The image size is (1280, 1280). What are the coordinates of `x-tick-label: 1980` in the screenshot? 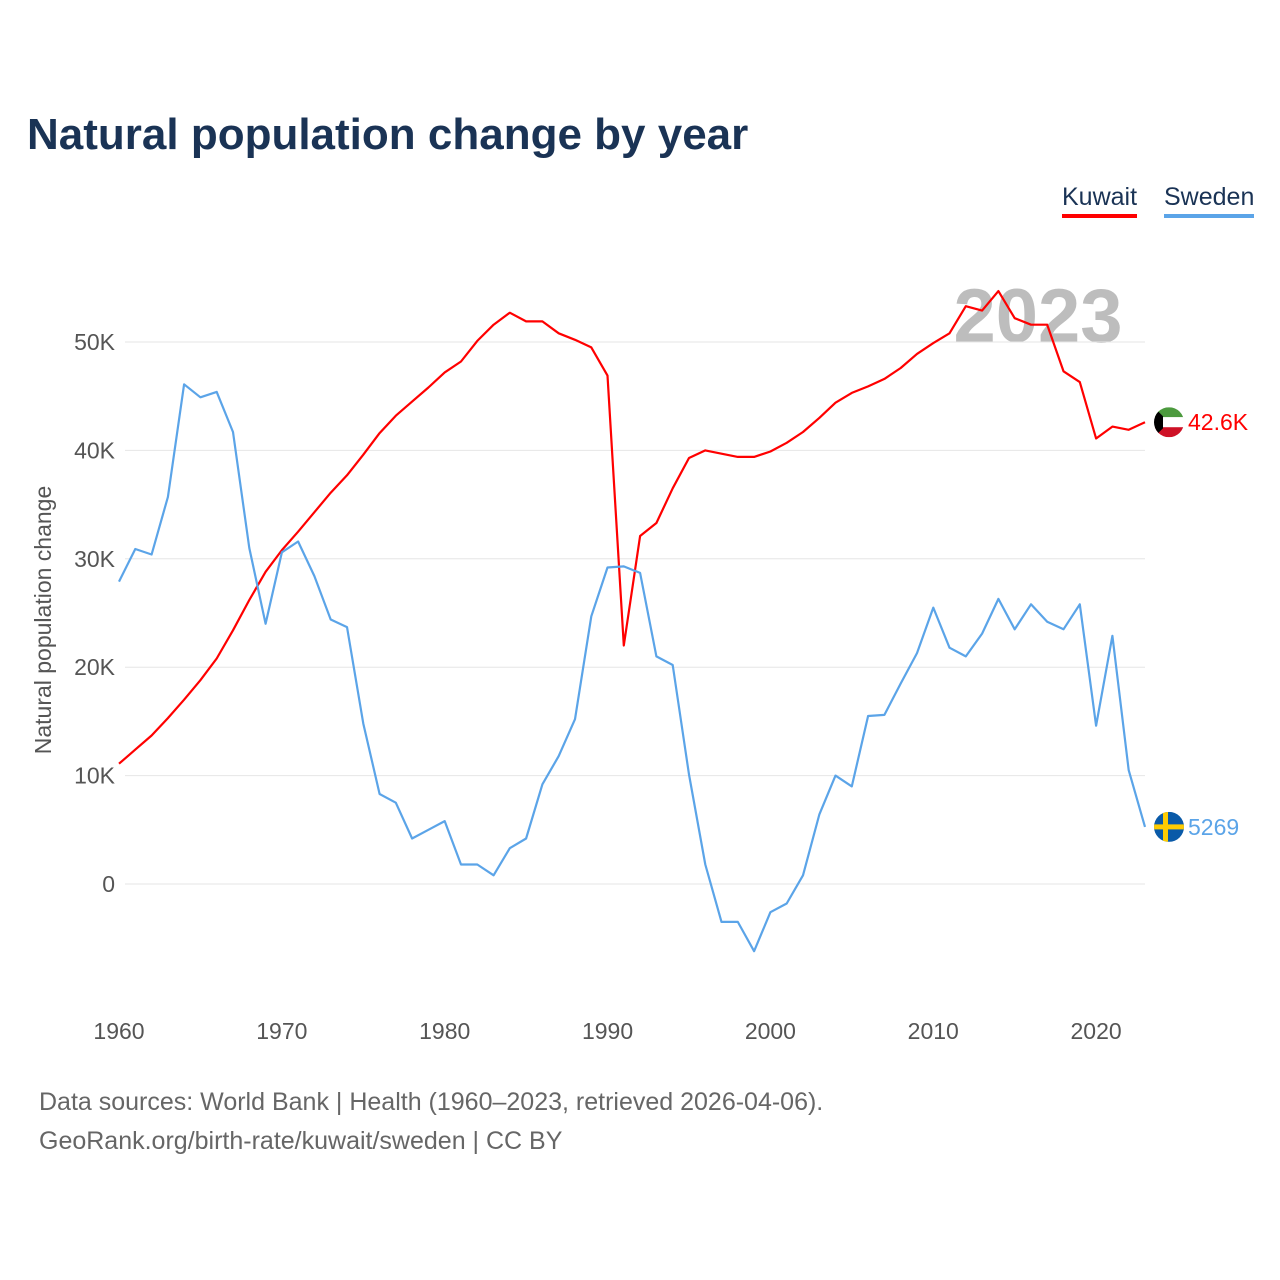 It's located at (444, 1031).